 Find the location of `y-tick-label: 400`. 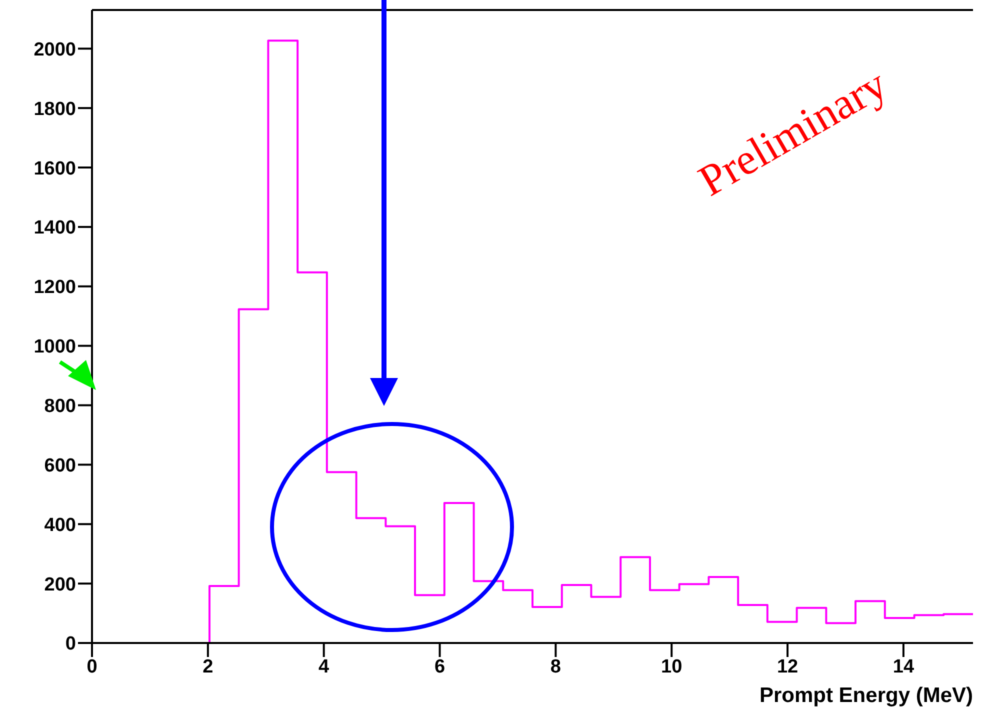

y-tick-label: 400 is located at coordinates (60, 525).